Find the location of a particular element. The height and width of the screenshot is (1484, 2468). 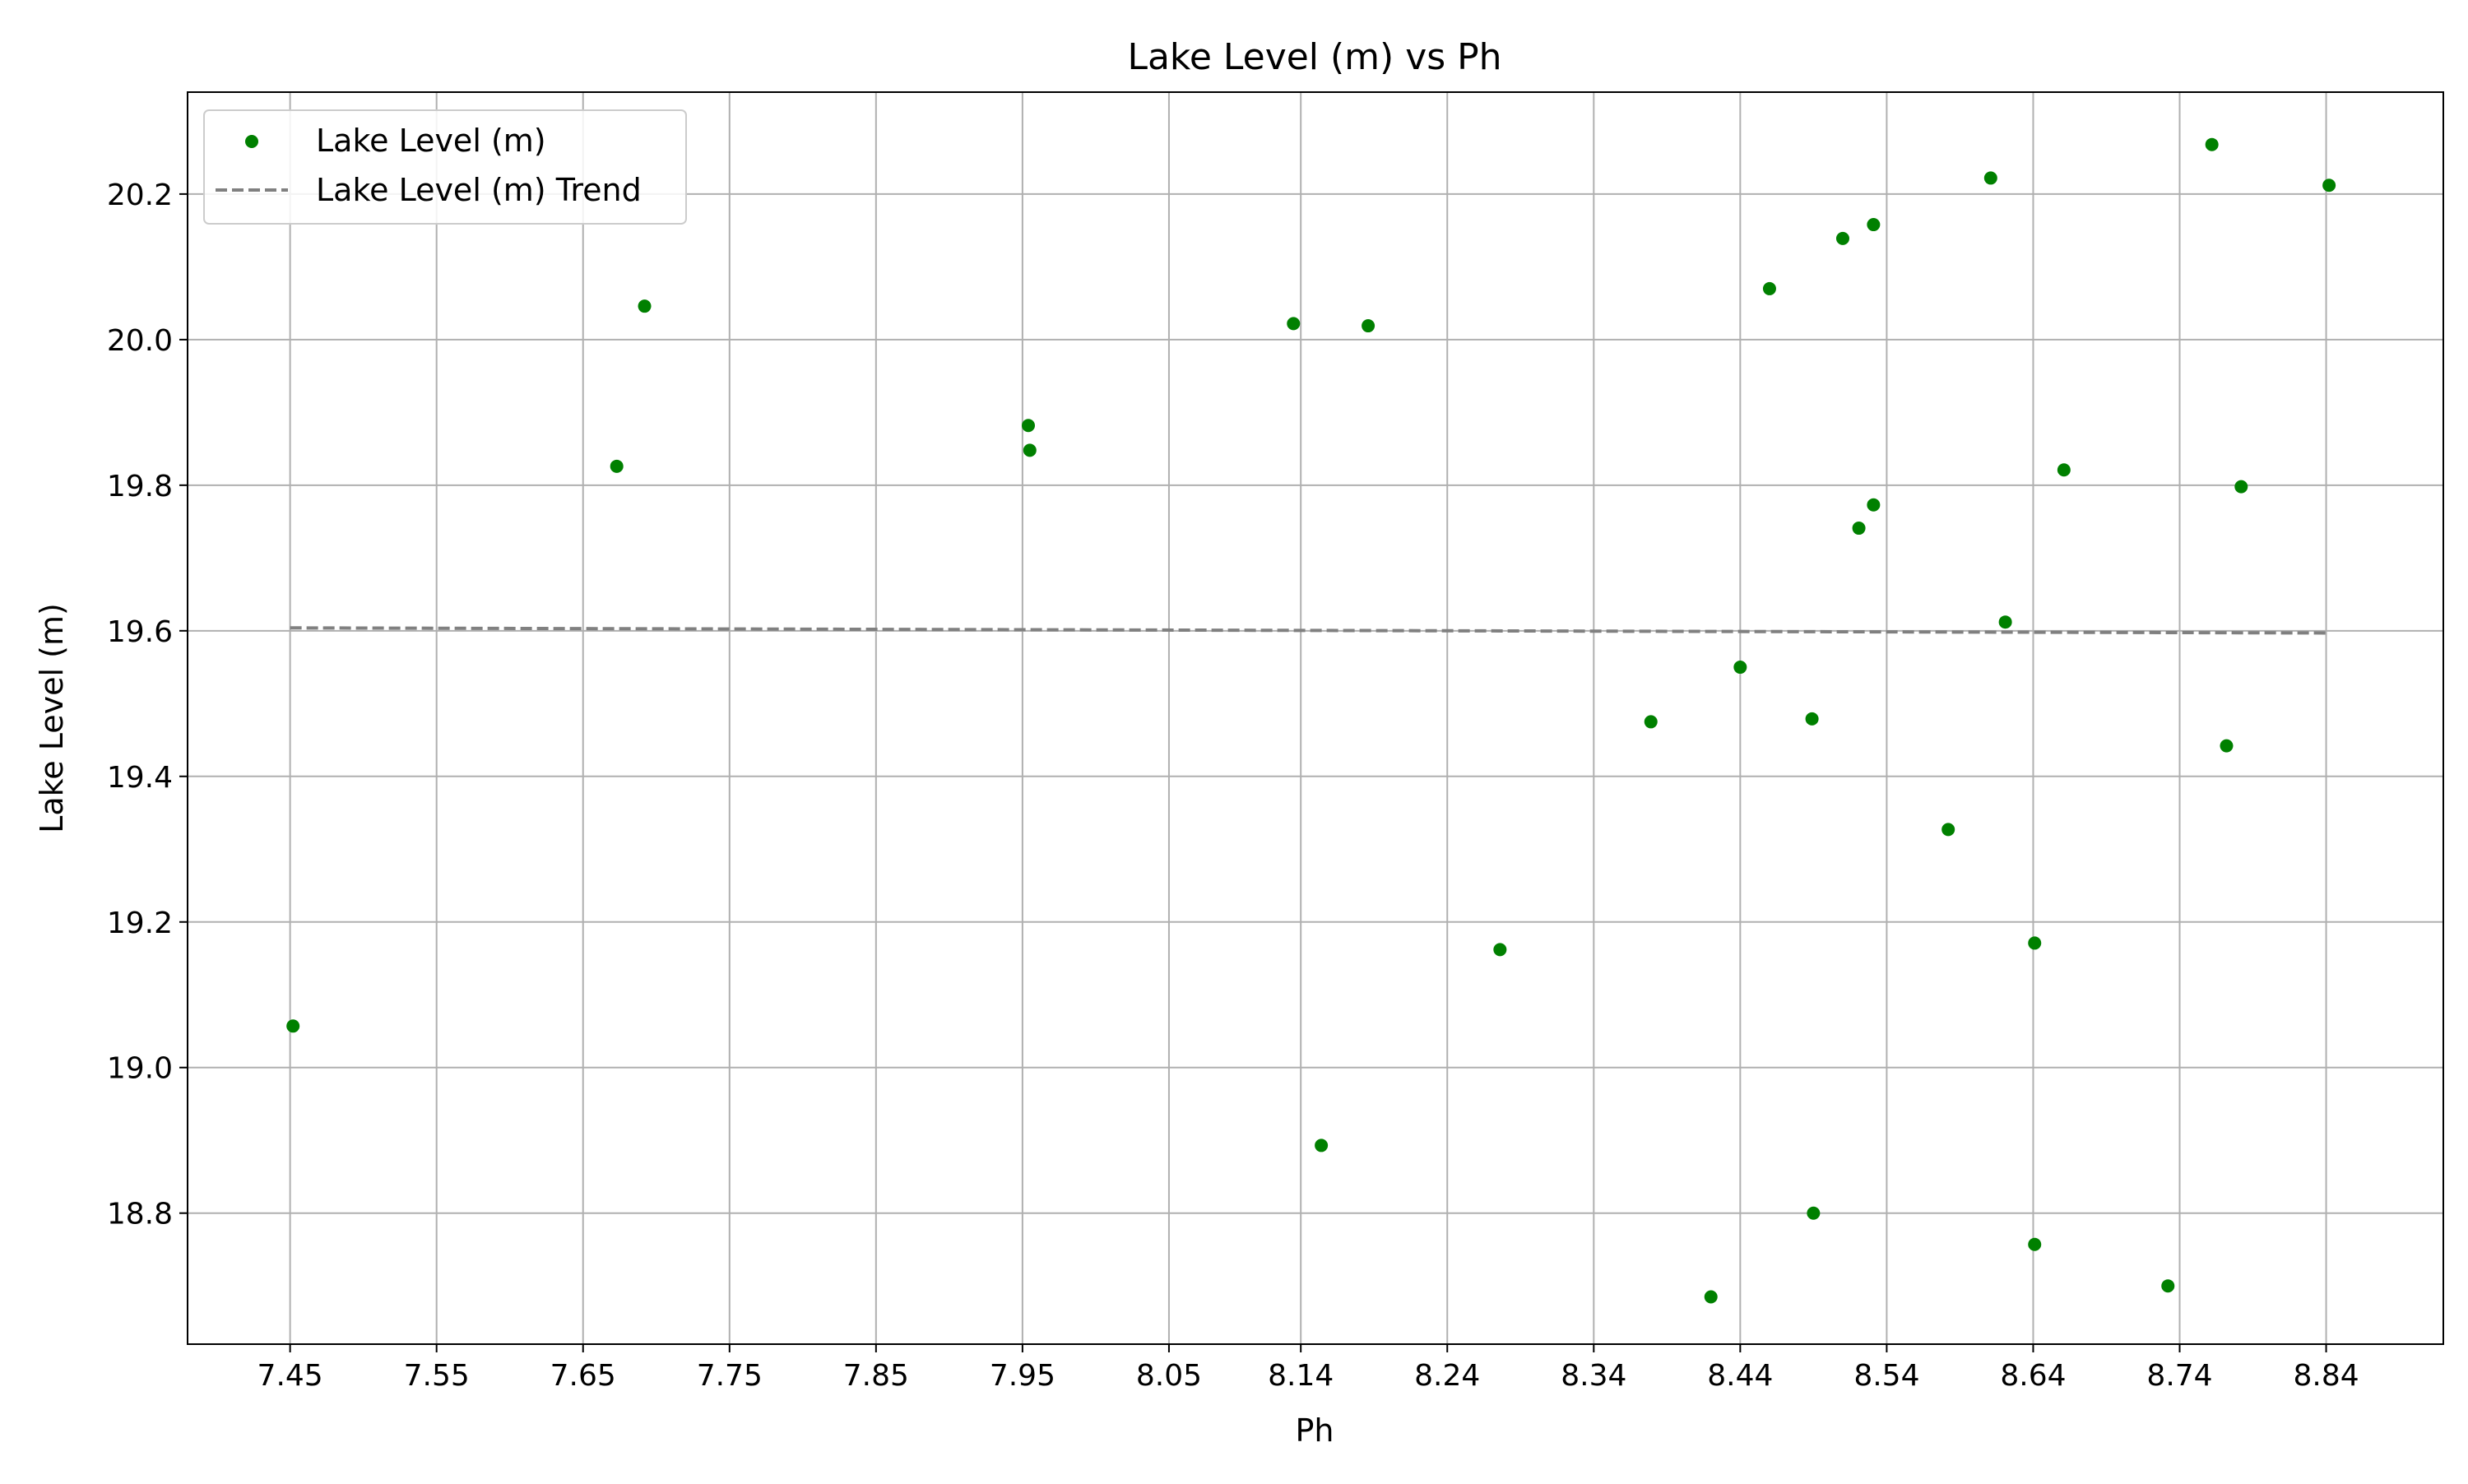

legend: Lake Level (m) Lake Level (m) Trend is located at coordinates (445, 167).